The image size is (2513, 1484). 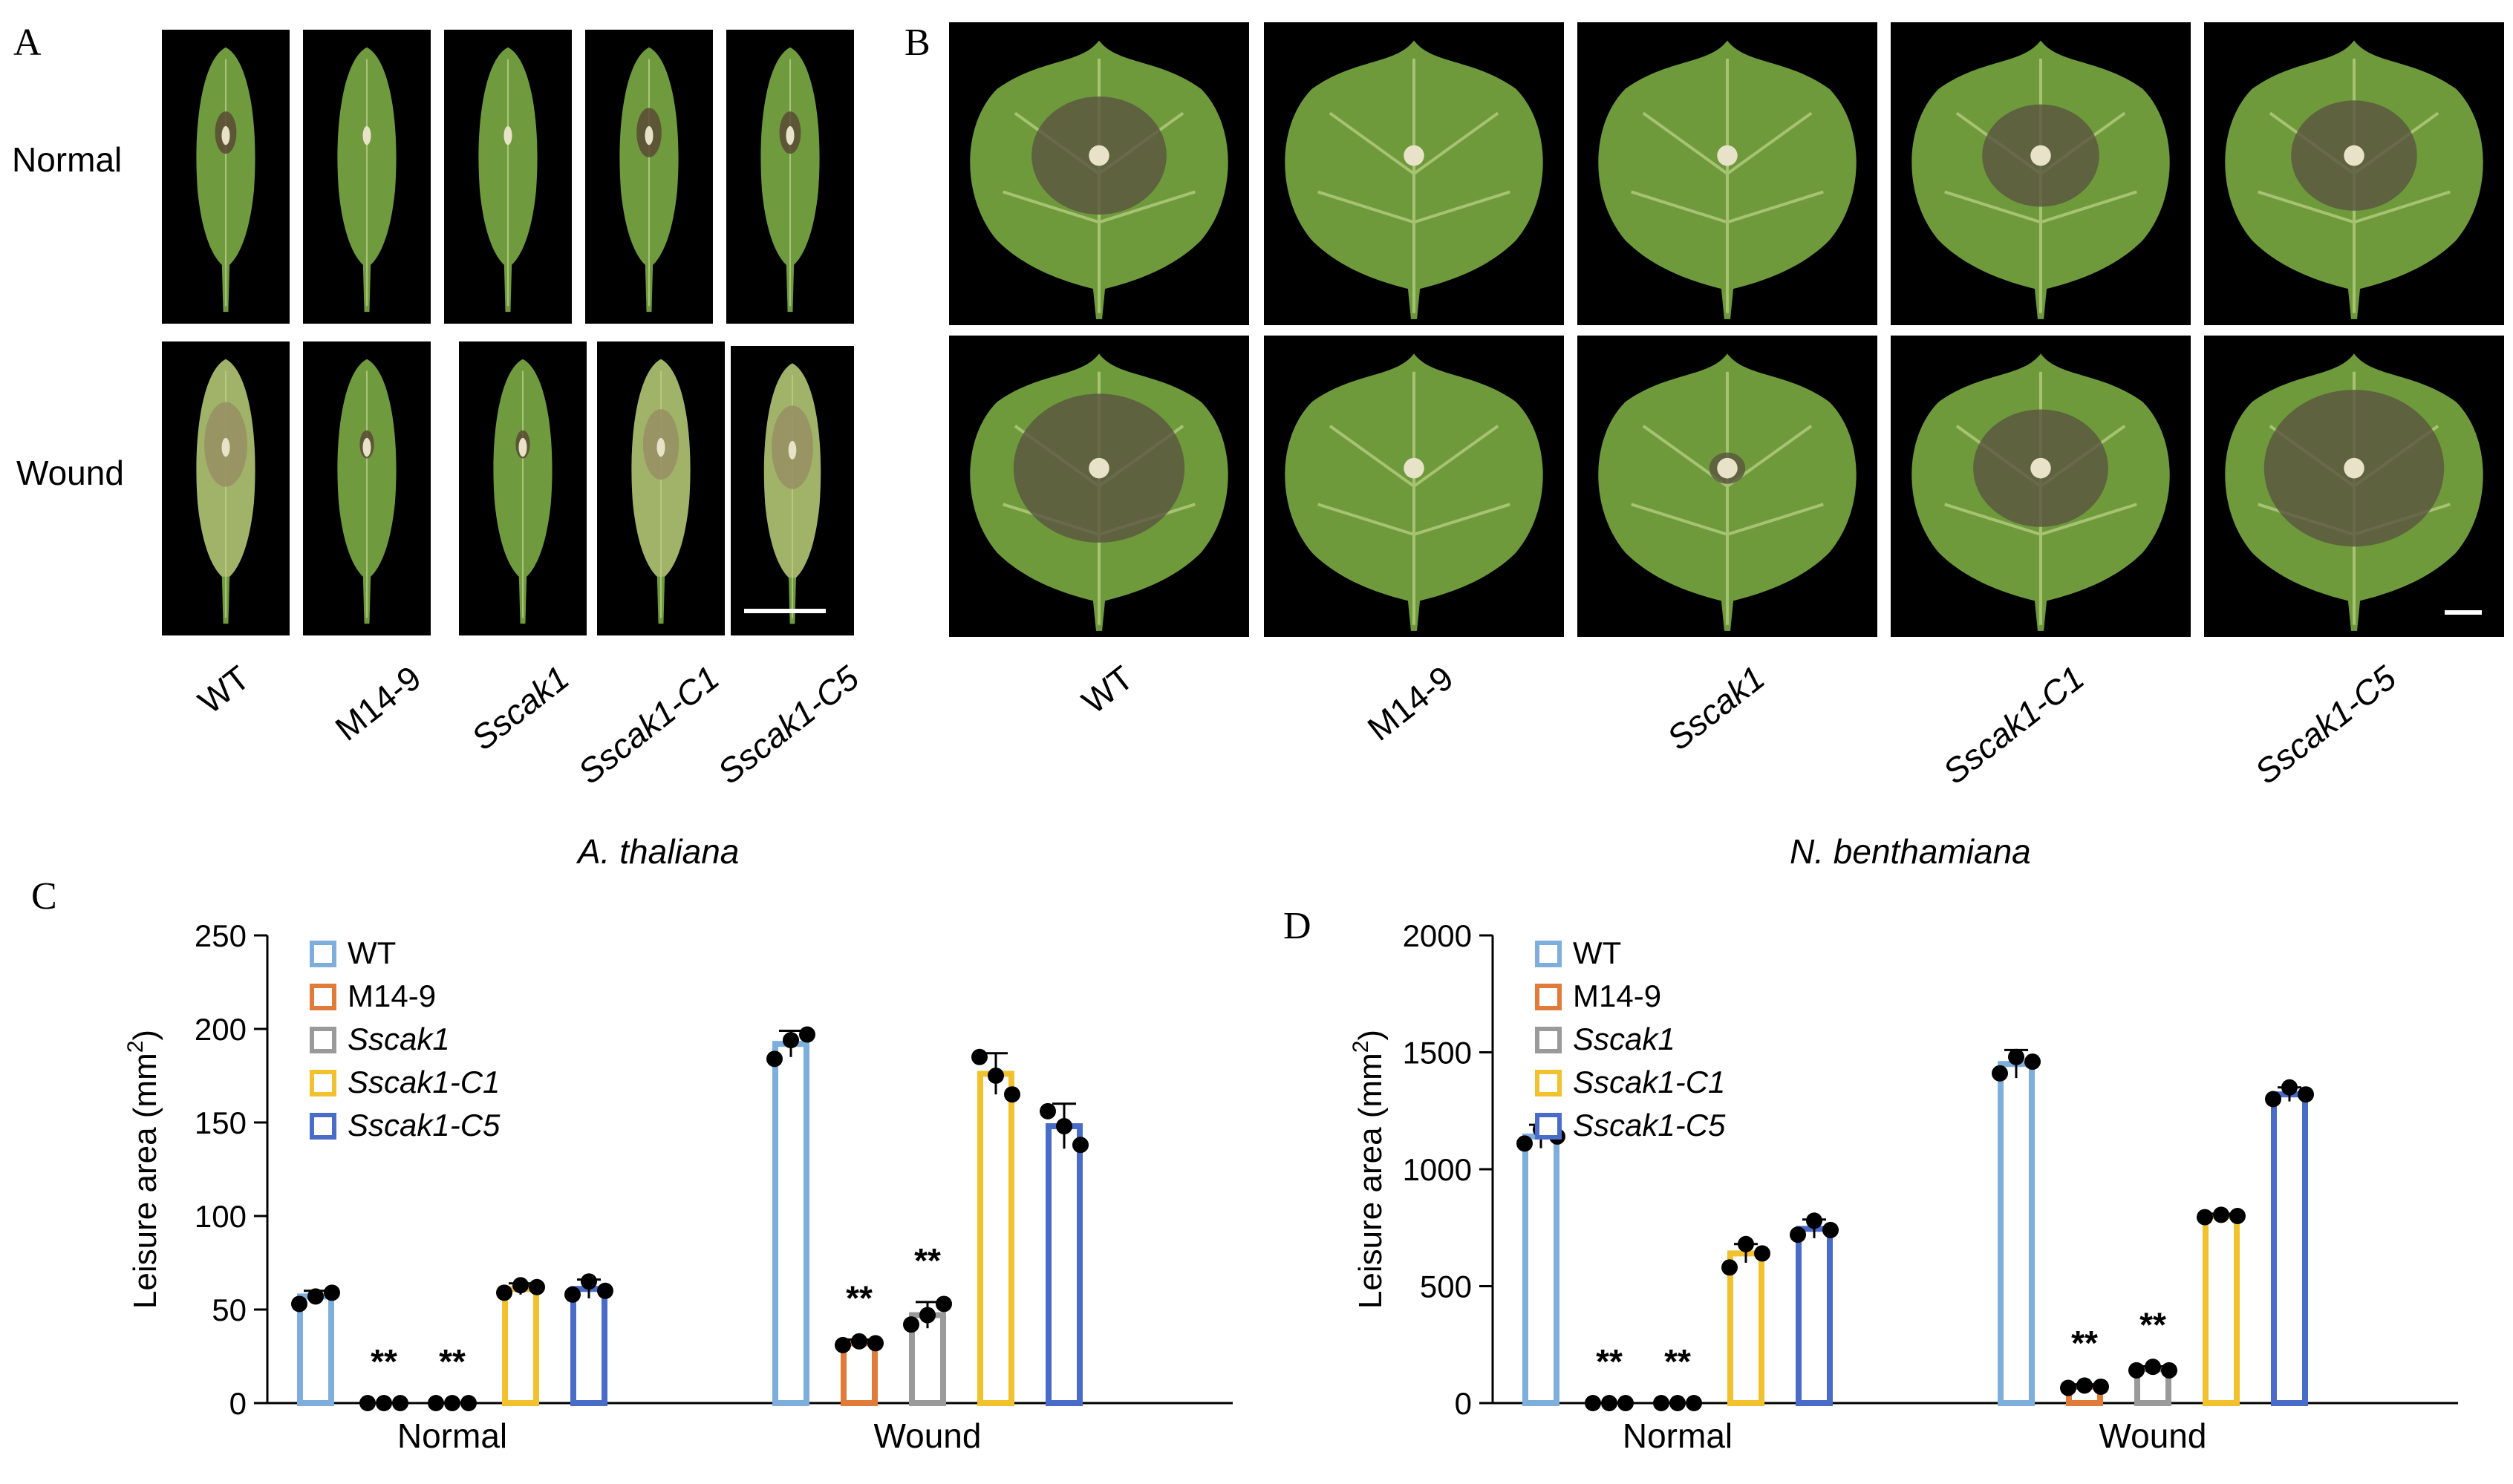 I want to click on panel-label-a: A, so click(x=27, y=43).